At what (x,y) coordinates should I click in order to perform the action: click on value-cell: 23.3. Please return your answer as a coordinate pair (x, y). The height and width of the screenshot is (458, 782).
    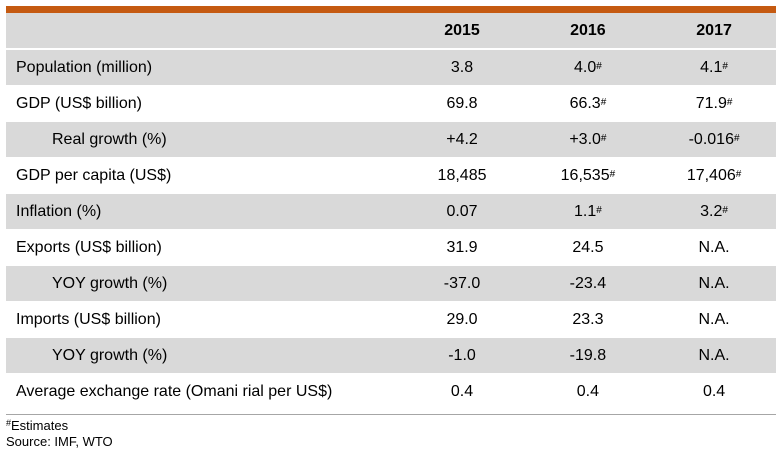
    Looking at the image, I should click on (588, 320).